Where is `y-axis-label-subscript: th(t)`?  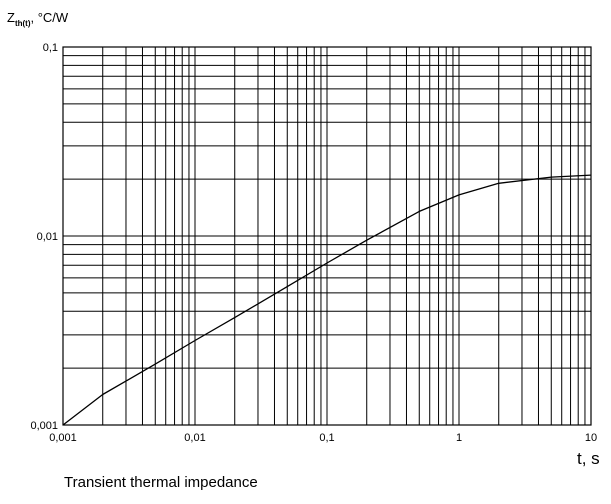
y-axis-label-subscript: th(t) is located at coordinates (23, 23).